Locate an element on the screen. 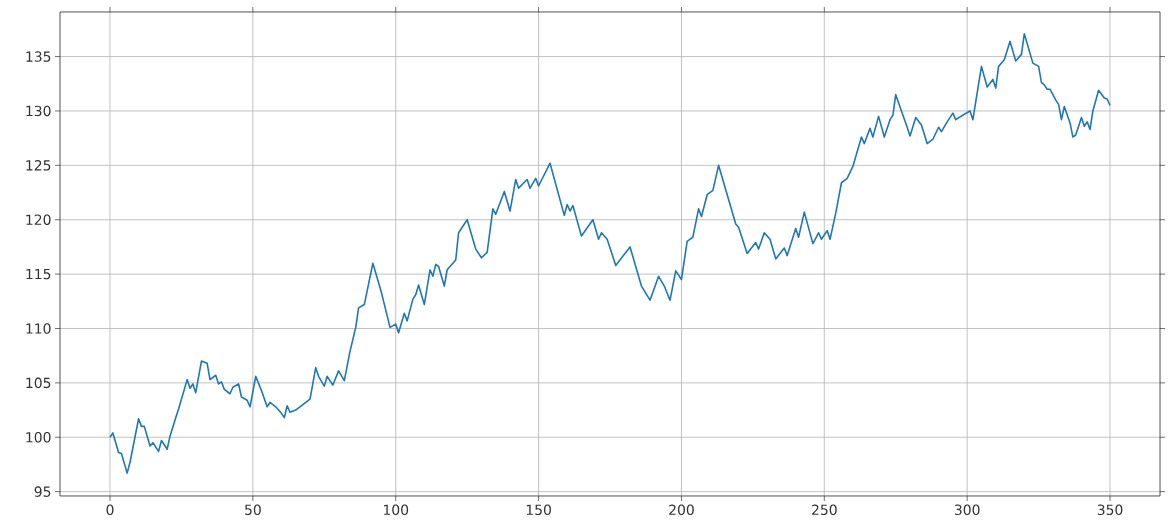  x-tick-label: 50 is located at coordinates (253, 510).